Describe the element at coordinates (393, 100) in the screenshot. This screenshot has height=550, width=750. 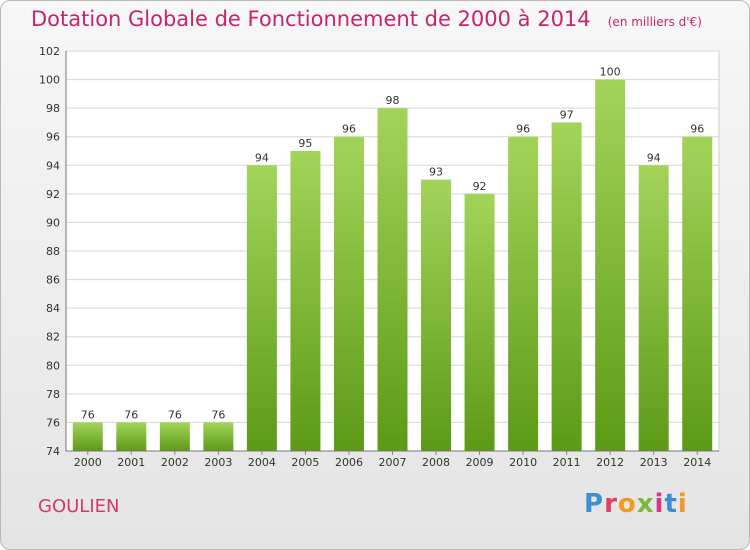
I see `bar-value-label: 98` at that location.